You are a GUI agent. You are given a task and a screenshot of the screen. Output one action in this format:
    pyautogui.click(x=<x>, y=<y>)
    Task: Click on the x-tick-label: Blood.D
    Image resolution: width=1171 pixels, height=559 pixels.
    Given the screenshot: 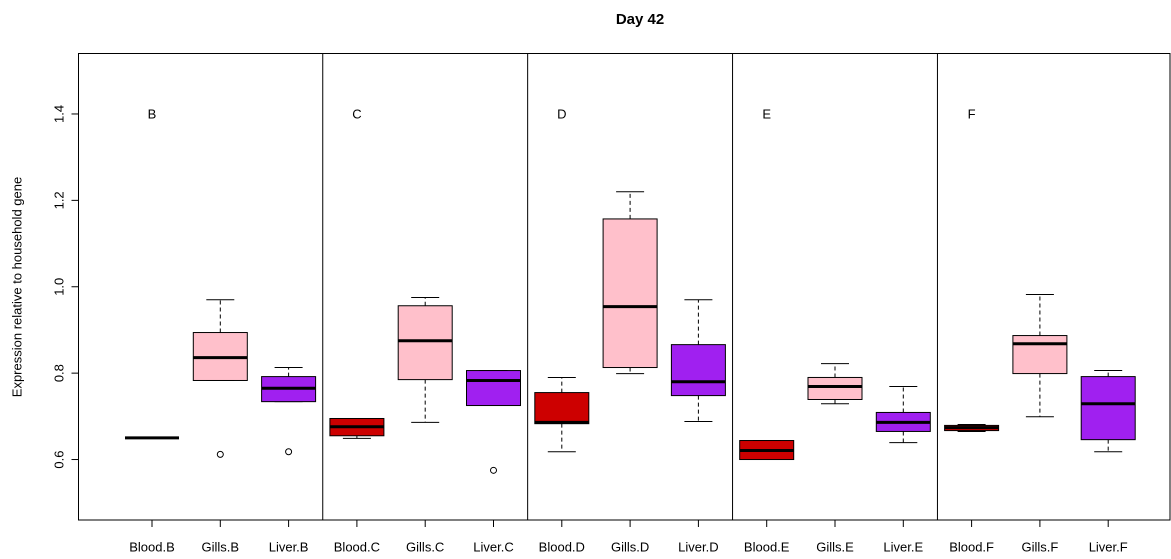 What is the action you would take?
    pyautogui.click(x=562, y=546)
    